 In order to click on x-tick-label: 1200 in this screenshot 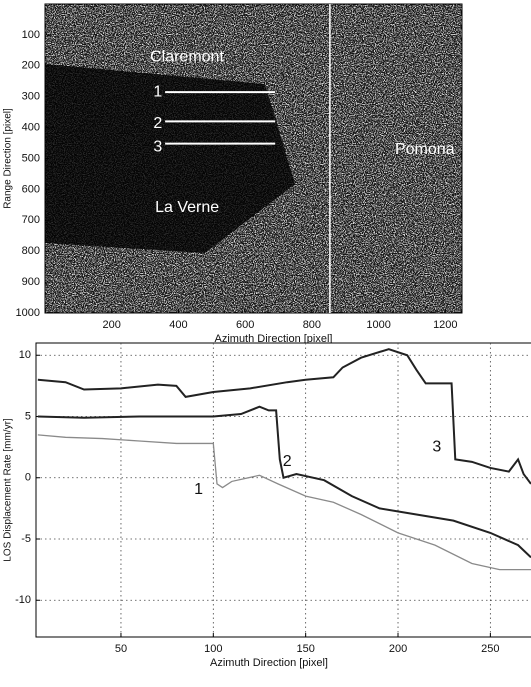, I will do `click(445, 325)`.